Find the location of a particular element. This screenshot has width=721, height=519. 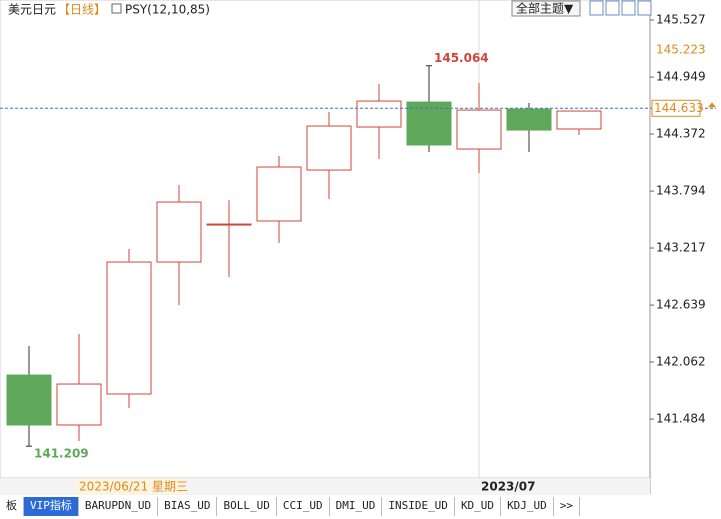

y-tick-label: 141.484 is located at coordinates (681, 419).